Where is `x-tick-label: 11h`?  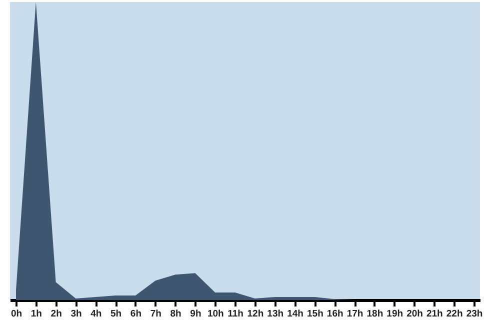 x-tick-label: 11h is located at coordinates (236, 314).